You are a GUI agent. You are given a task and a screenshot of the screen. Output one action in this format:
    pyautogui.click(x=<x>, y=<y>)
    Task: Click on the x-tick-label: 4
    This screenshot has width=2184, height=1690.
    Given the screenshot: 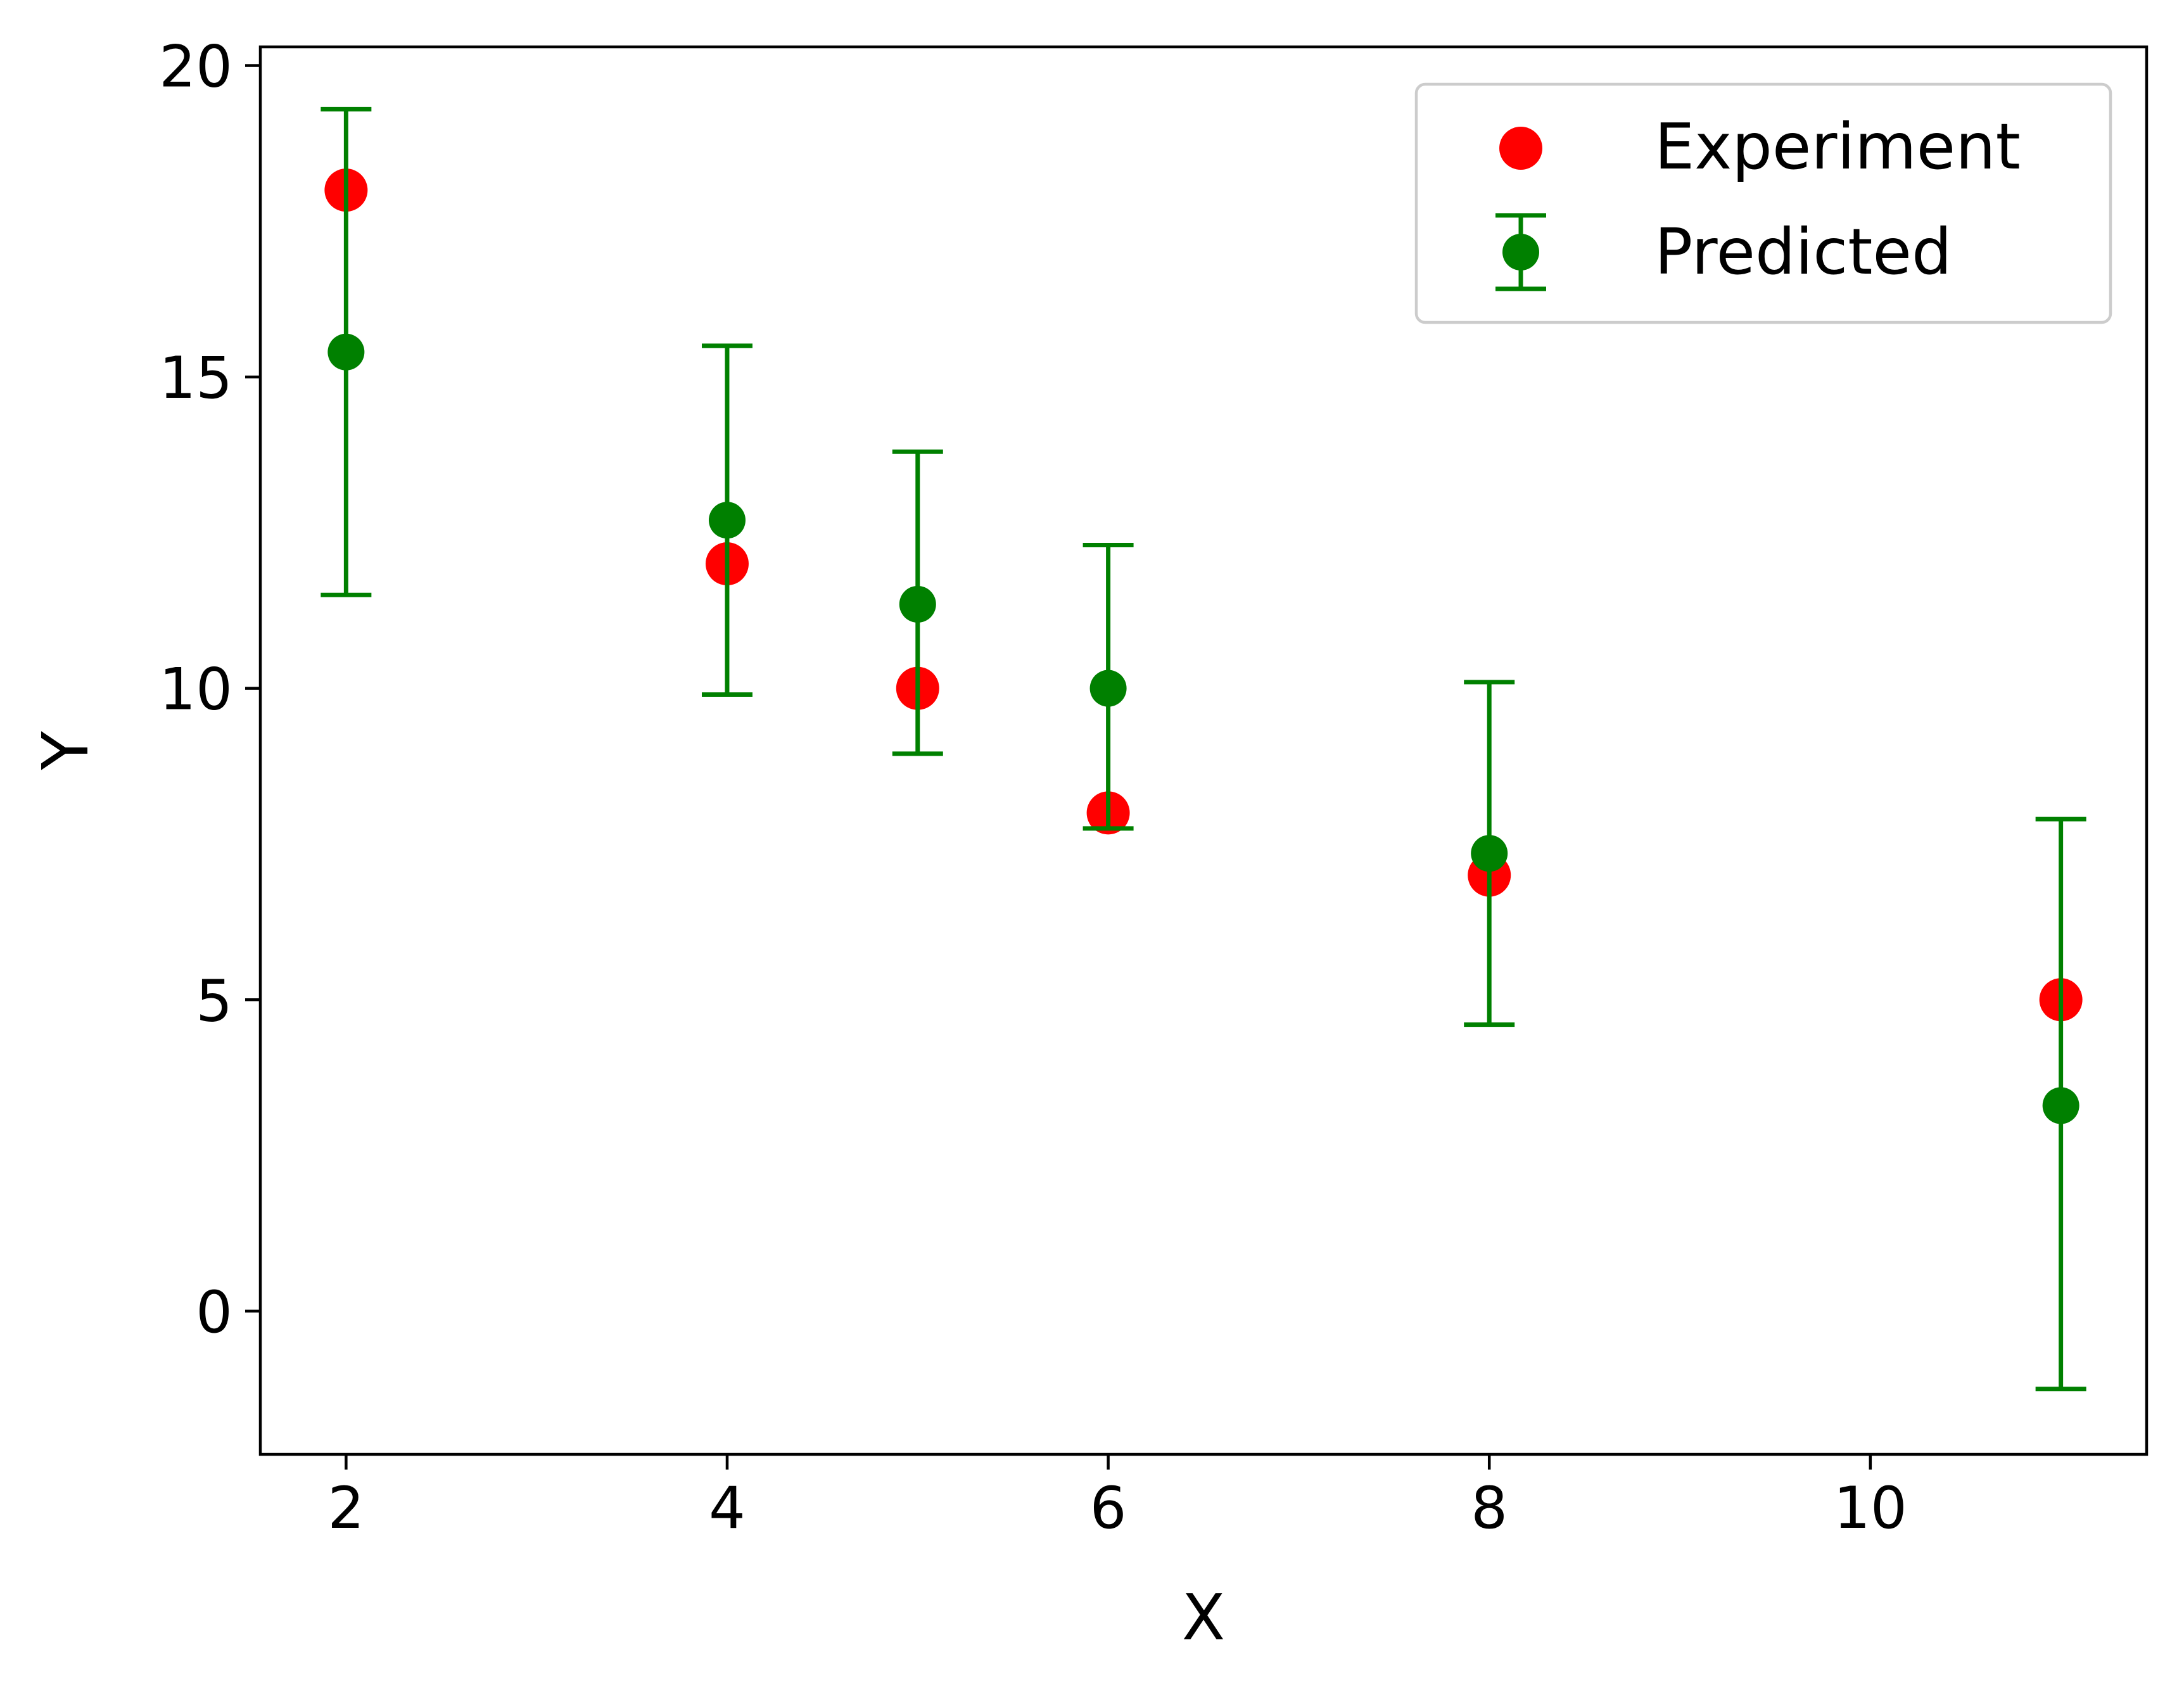 What is the action you would take?
    pyautogui.click(x=728, y=1508)
    